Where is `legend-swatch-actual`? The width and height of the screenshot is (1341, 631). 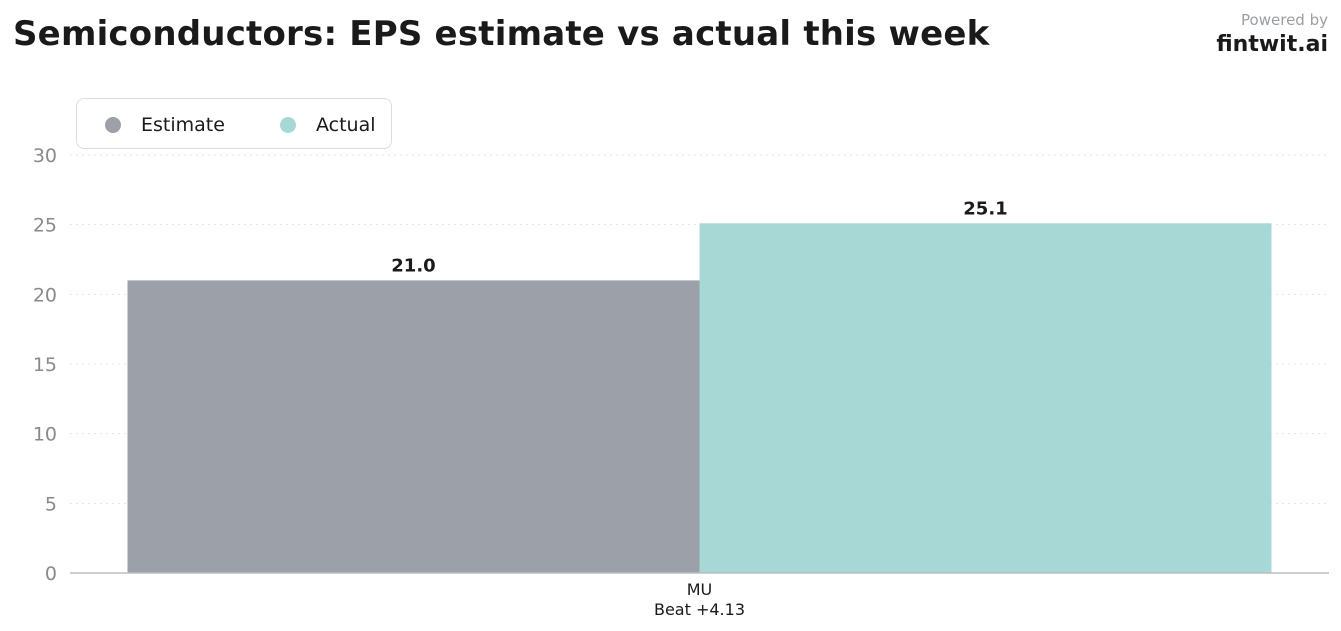
legend-swatch-actual is located at coordinates (288, 124).